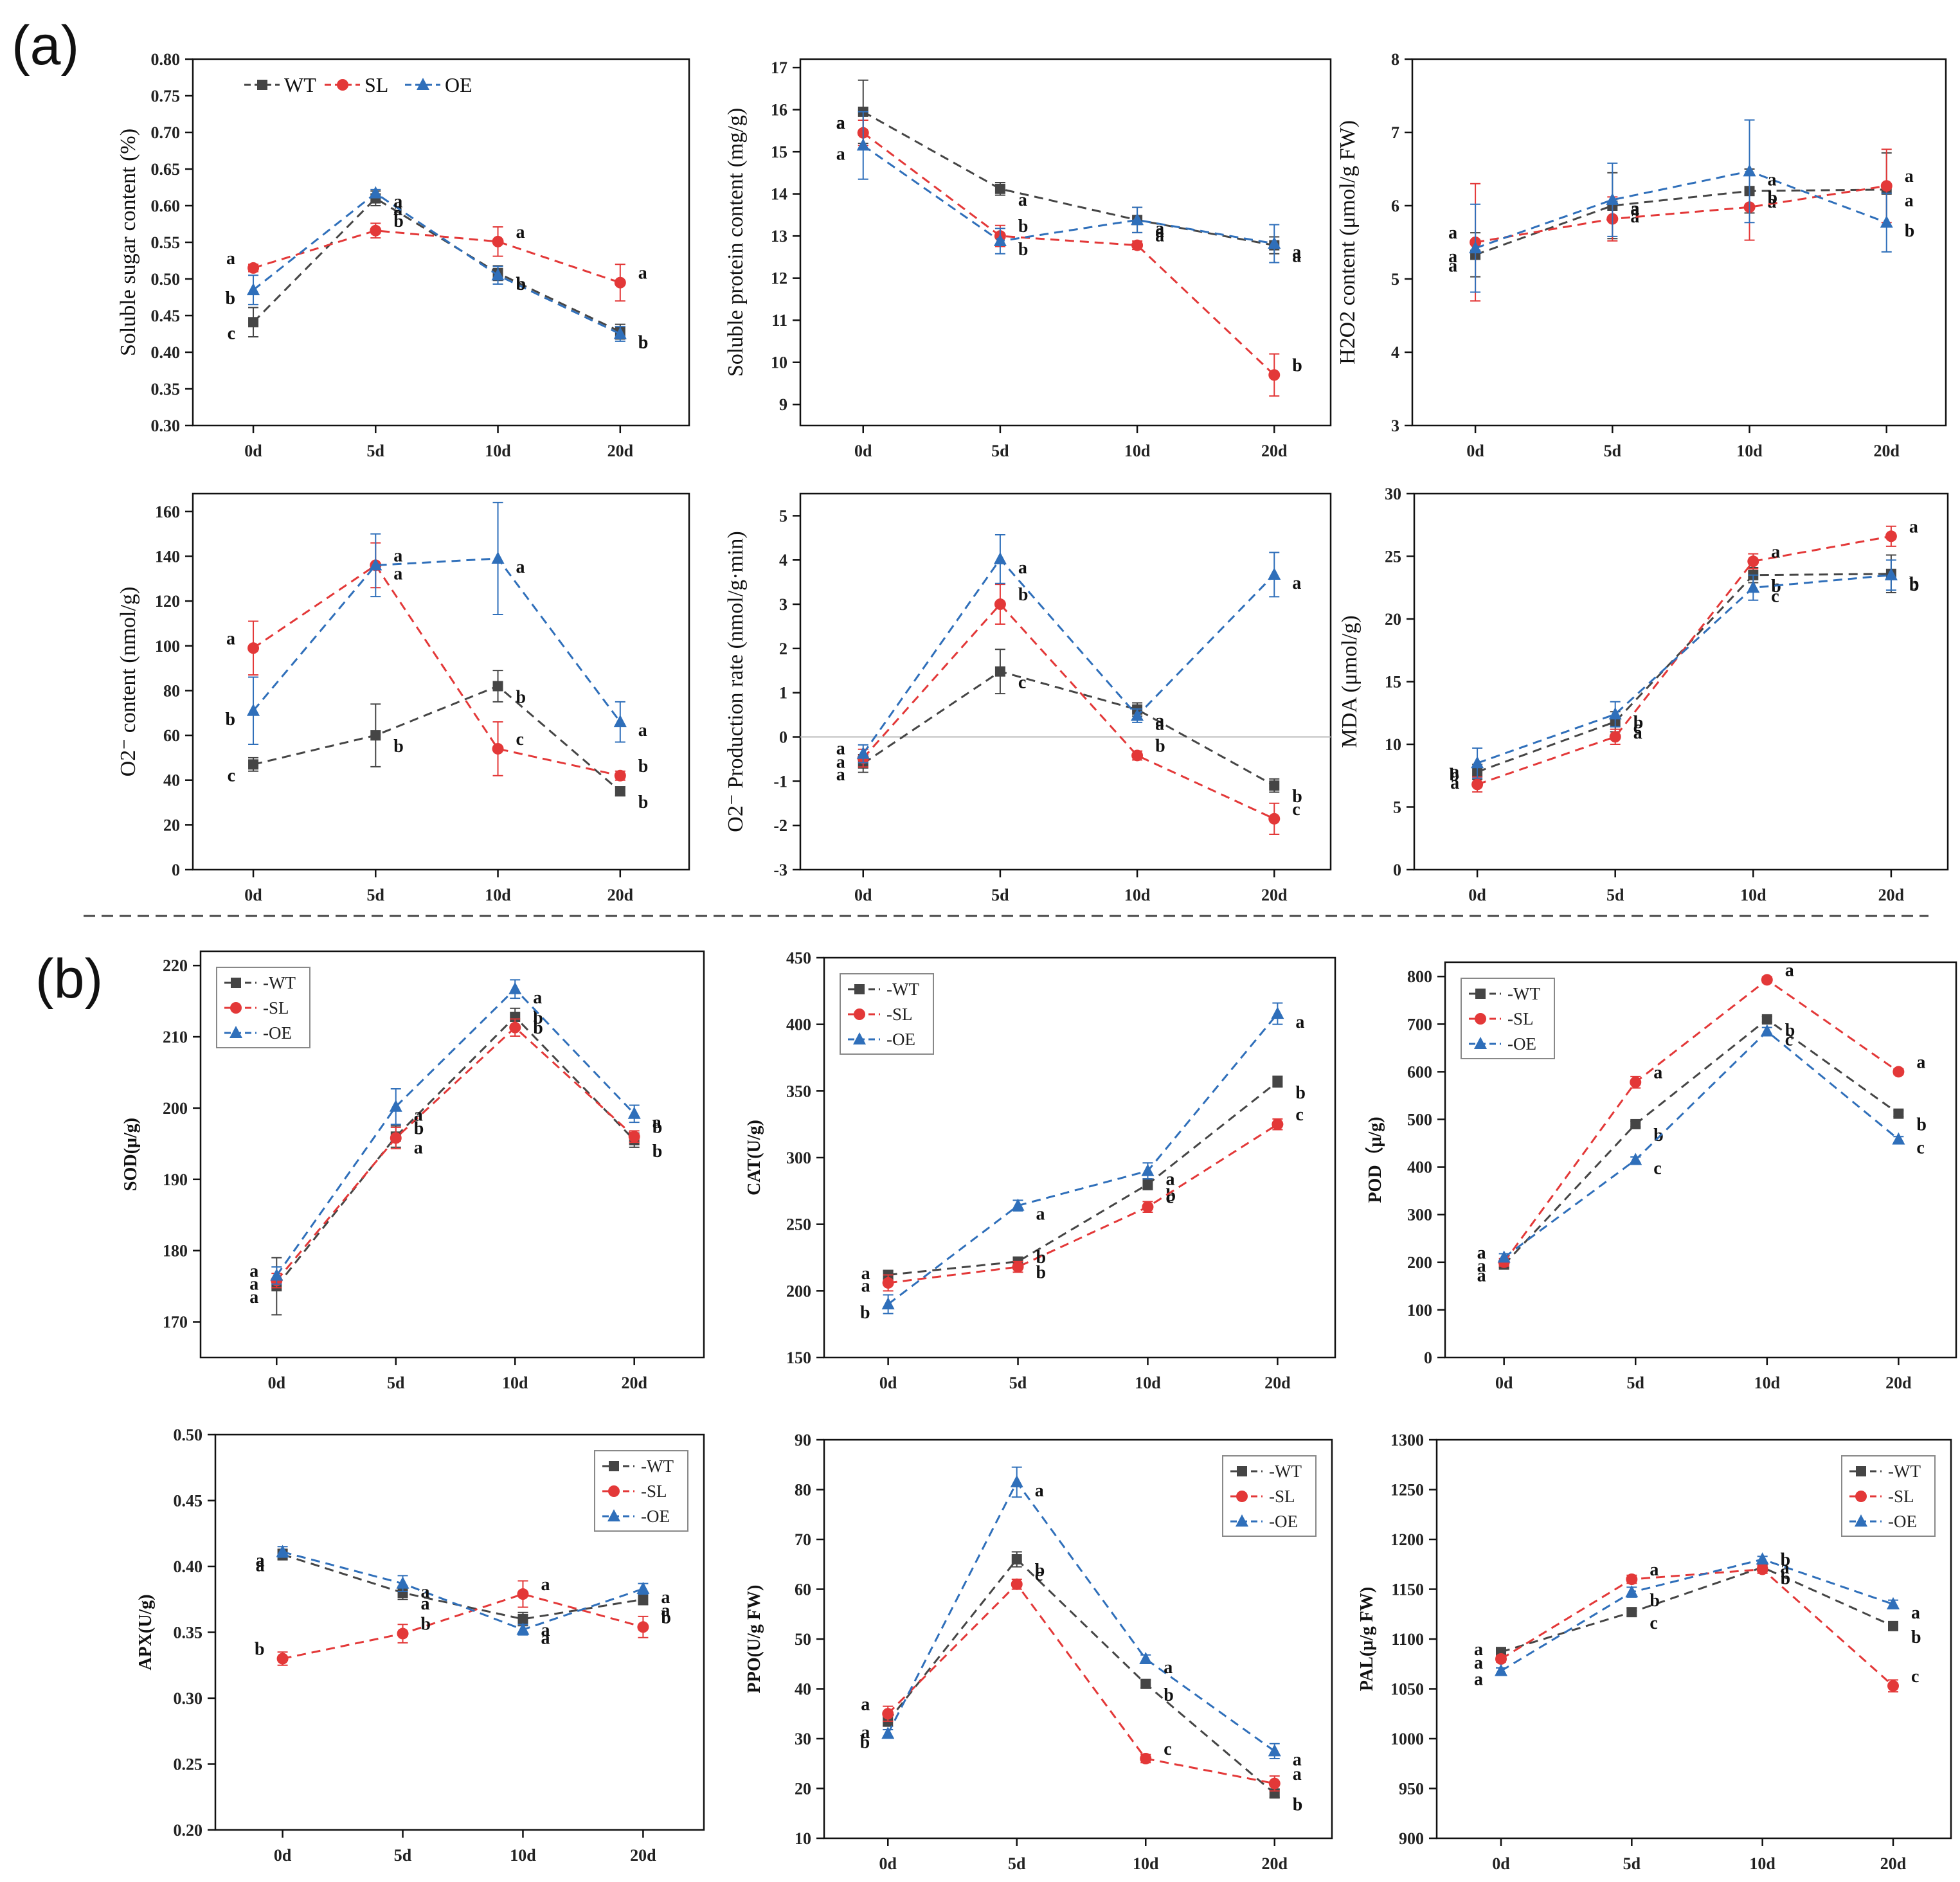  What do you see at coordinates (189, 1698) in the screenshot?
I see `y-tick-label: 0.30` at bounding box center [189, 1698].